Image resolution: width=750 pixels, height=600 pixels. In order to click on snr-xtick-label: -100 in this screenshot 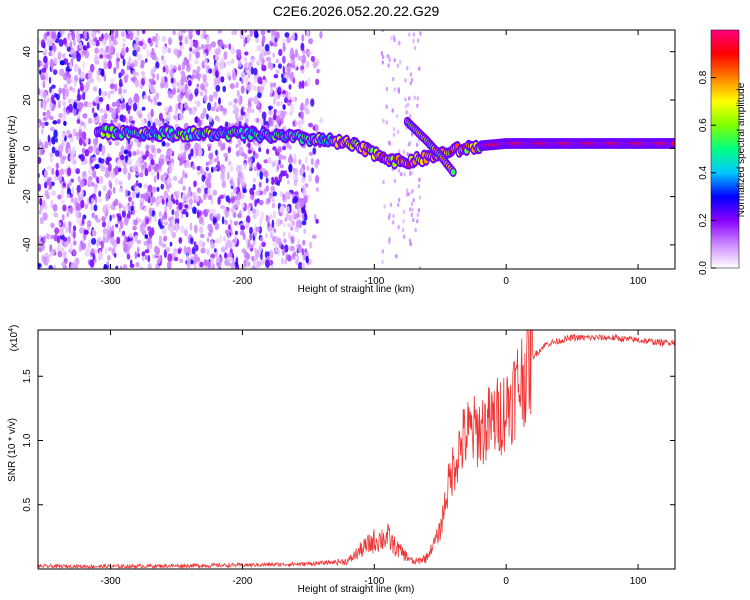, I will do `click(374, 581)`.